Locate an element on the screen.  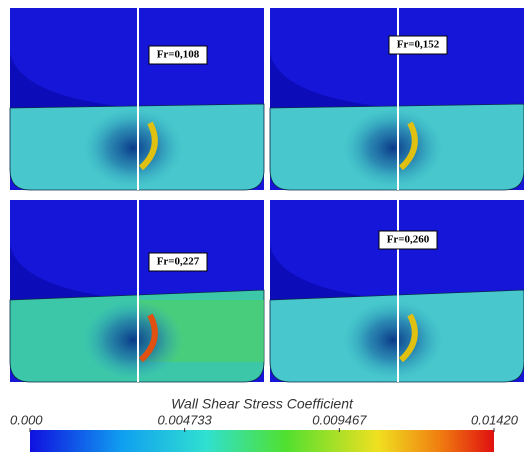
froude-label: Fr=0,260 is located at coordinates (408, 240).